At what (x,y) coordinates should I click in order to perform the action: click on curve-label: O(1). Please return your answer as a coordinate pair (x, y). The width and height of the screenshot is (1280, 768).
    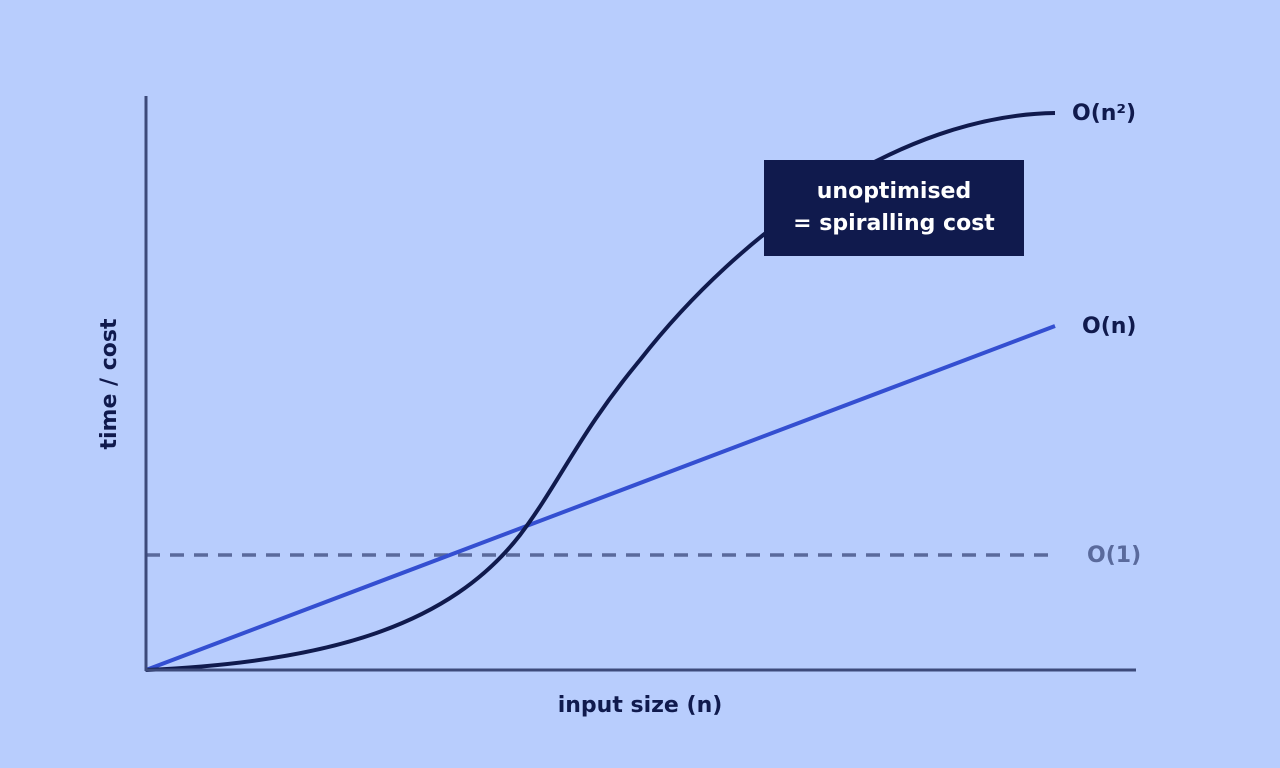
    Looking at the image, I should click on (1114, 555).